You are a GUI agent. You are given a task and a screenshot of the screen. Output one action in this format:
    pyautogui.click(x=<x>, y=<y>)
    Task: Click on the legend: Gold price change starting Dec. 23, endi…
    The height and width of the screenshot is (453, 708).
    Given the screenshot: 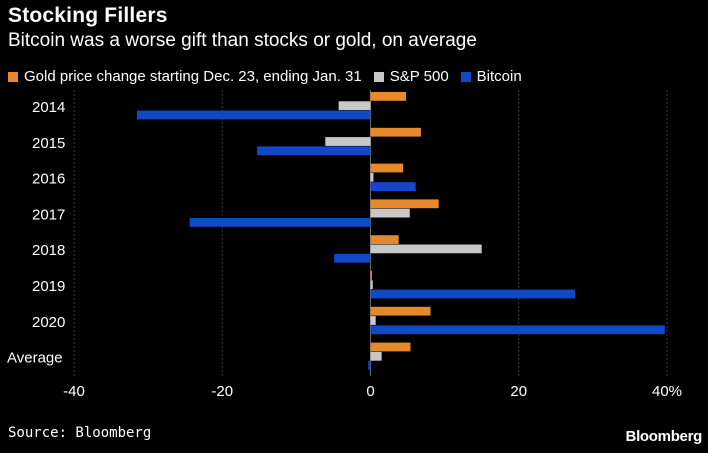 What is the action you would take?
    pyautogui.click(x=268, y=76)
    